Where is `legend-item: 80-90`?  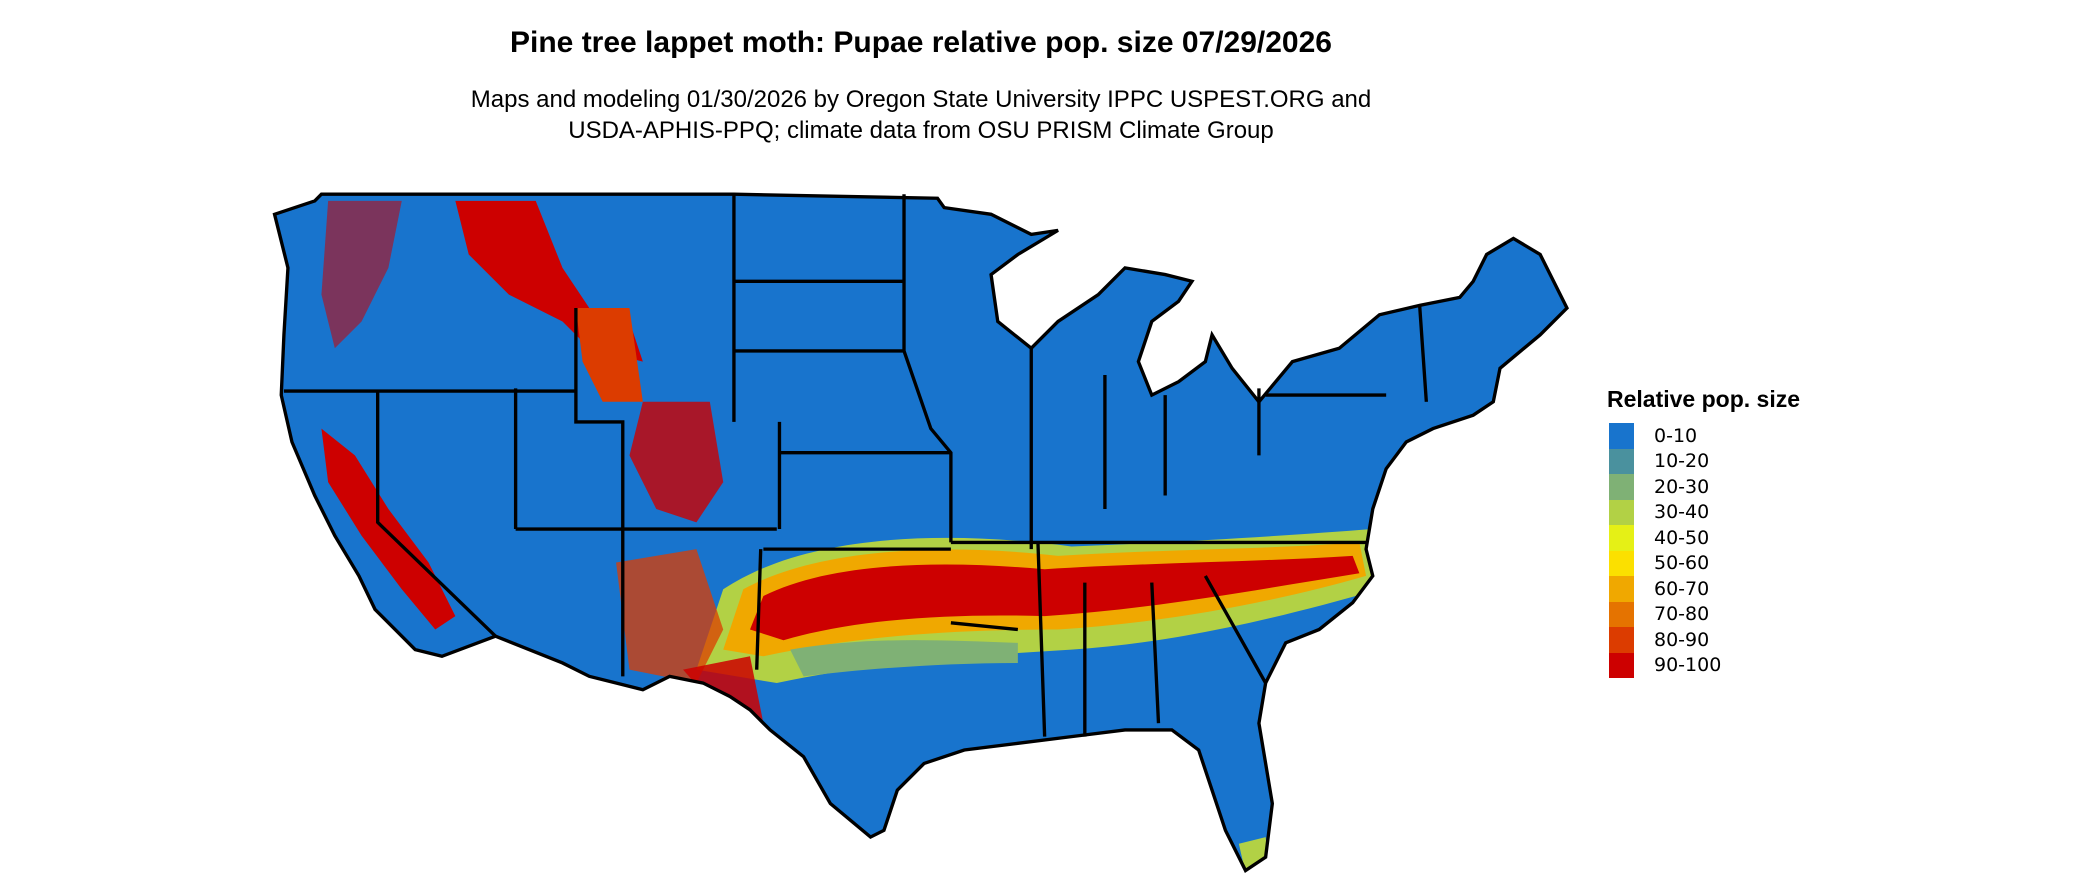 legend-item: 80-90 is located at coordinates (1704, 640).